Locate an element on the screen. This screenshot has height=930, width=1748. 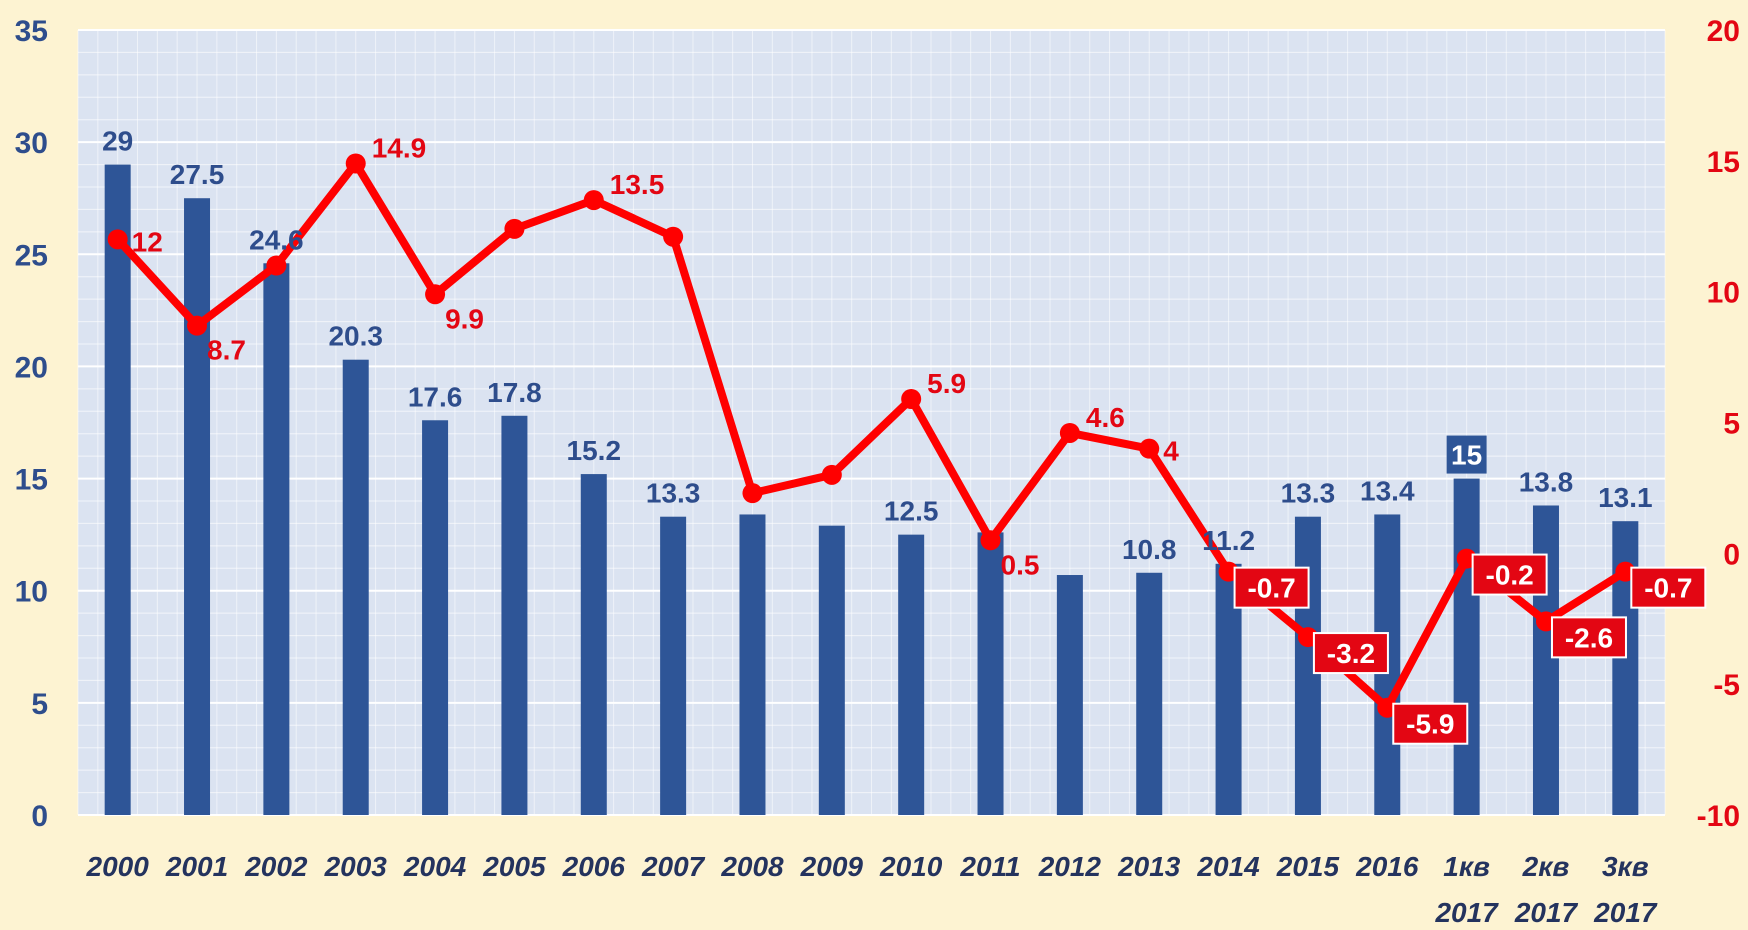
bar-data-label: 10.8 is located at coordinates (1149, 549).